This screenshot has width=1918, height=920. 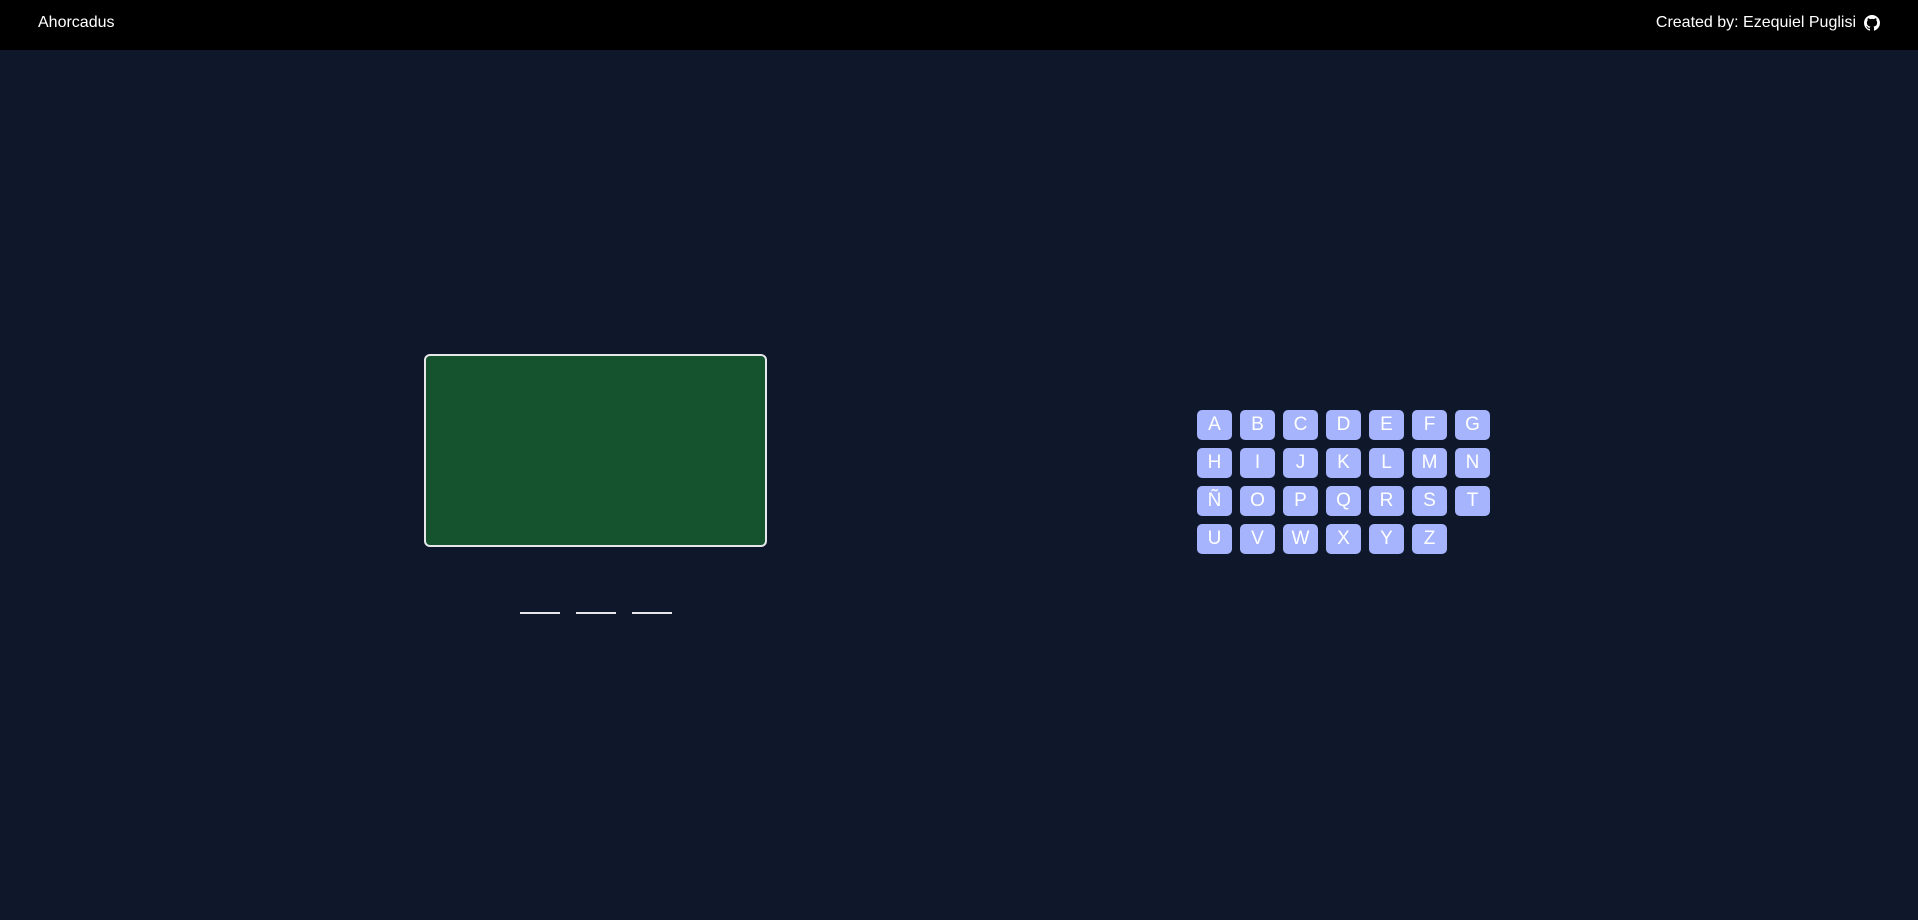 What do you see at coordinates (1214, 539) in the screenshot?
I see `key-u: U` at bounding box center [1214, 539].